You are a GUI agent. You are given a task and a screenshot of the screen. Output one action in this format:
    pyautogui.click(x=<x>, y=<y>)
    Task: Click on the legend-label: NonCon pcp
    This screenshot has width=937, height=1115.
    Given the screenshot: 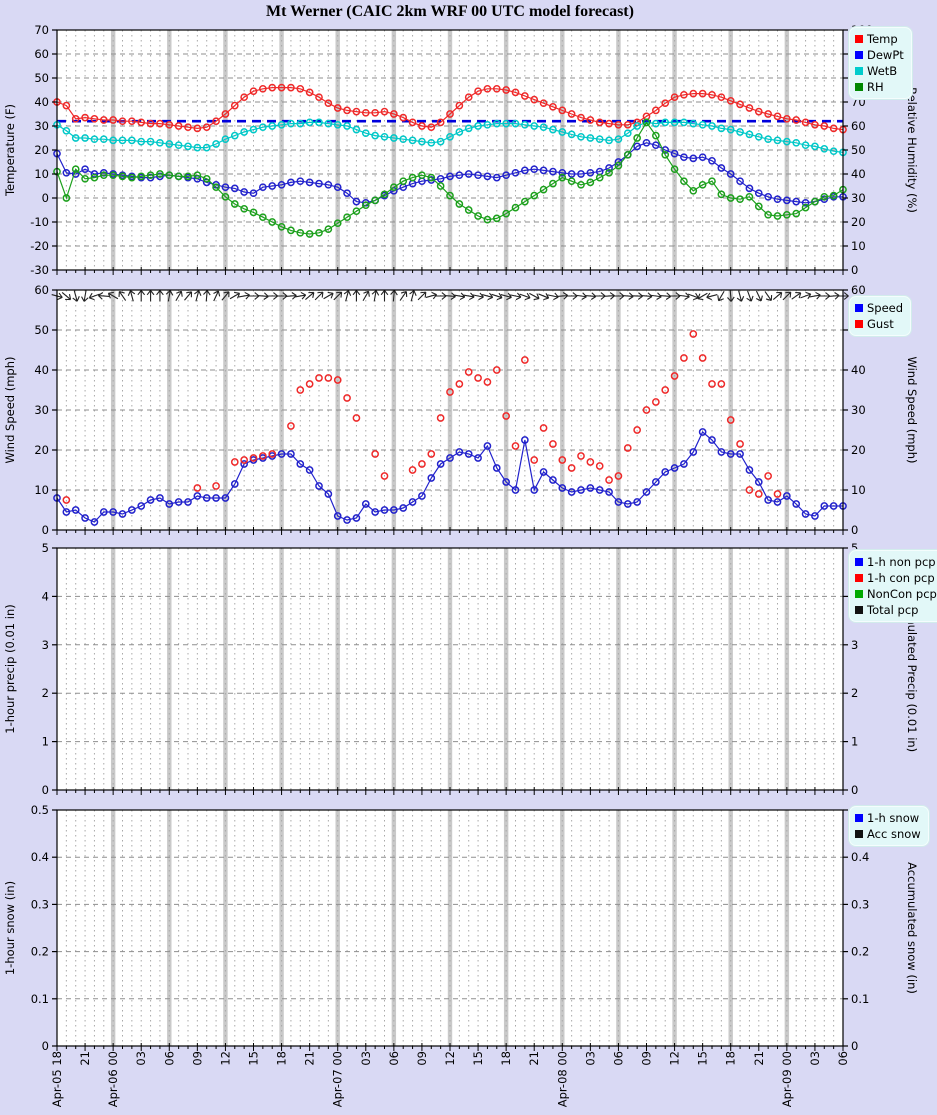 What is the action you would take?
    pyautogui.click(x=902, y=593)
    